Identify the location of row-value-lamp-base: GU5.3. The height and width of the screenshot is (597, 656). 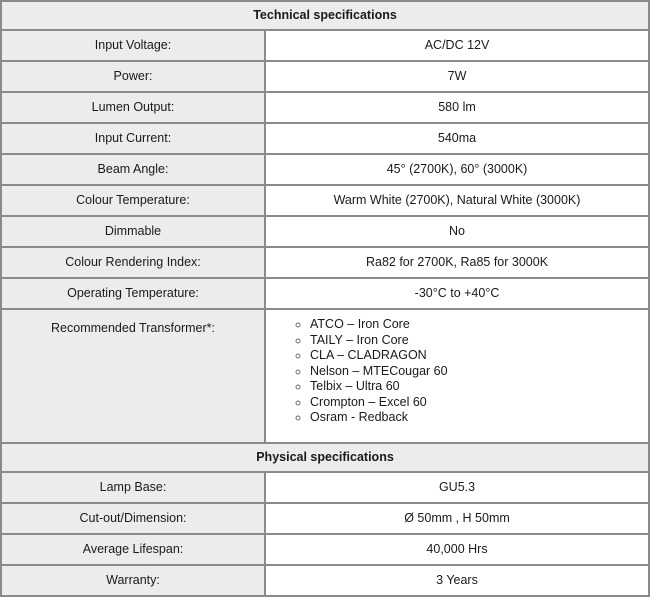
(457, 487).